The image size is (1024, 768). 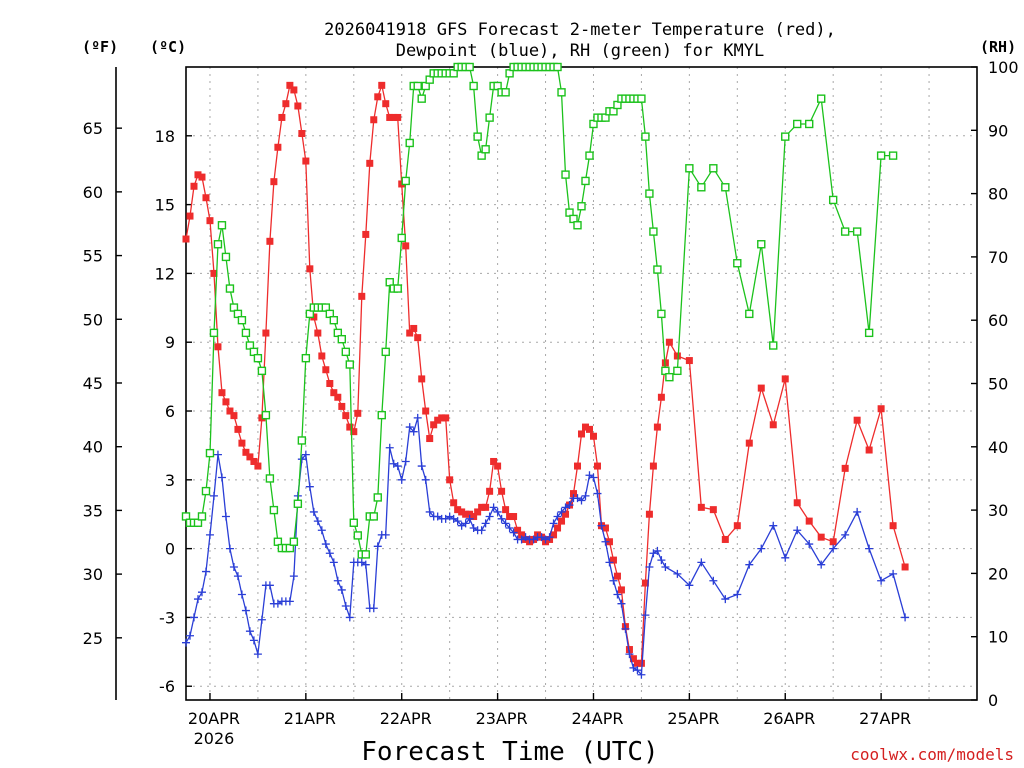 What do you see at coordinates (885, 718) in the screenshot?
I see `x-tick-label: 27APR` at bounding box center [885, 718].